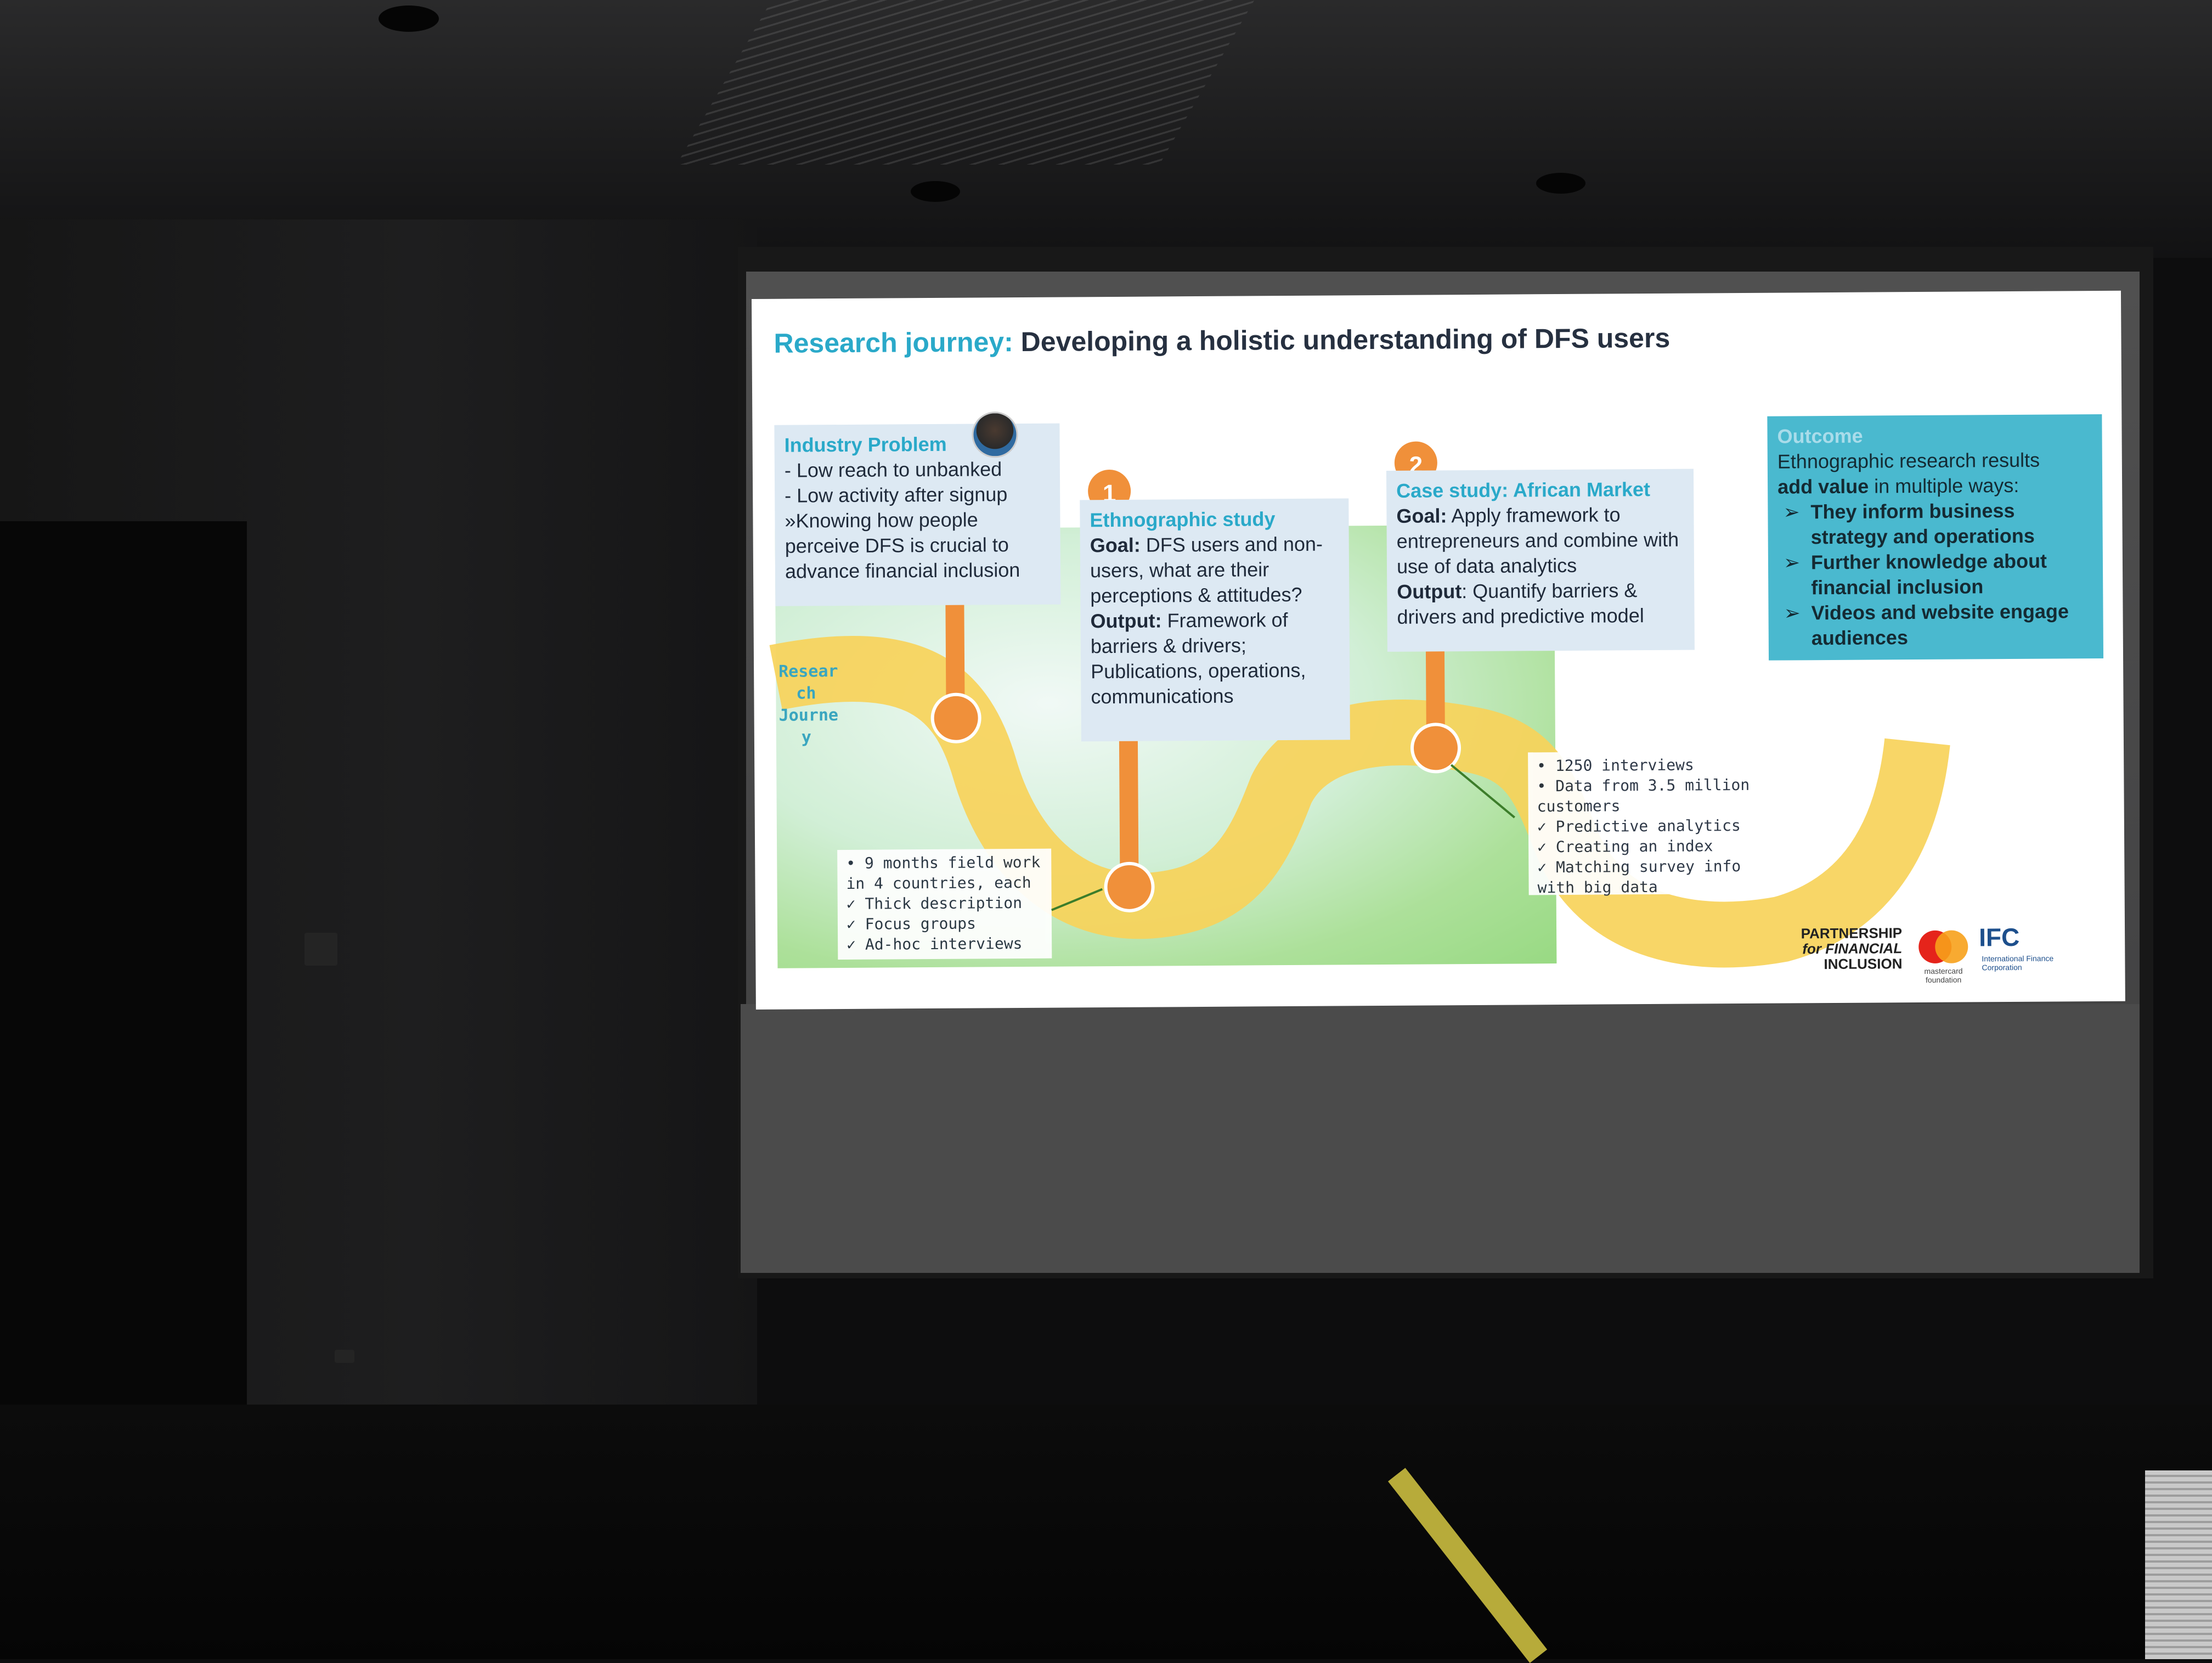 This screenshot has height=1663, width=2212. I want to click on journey-road, so click(1359, 802).